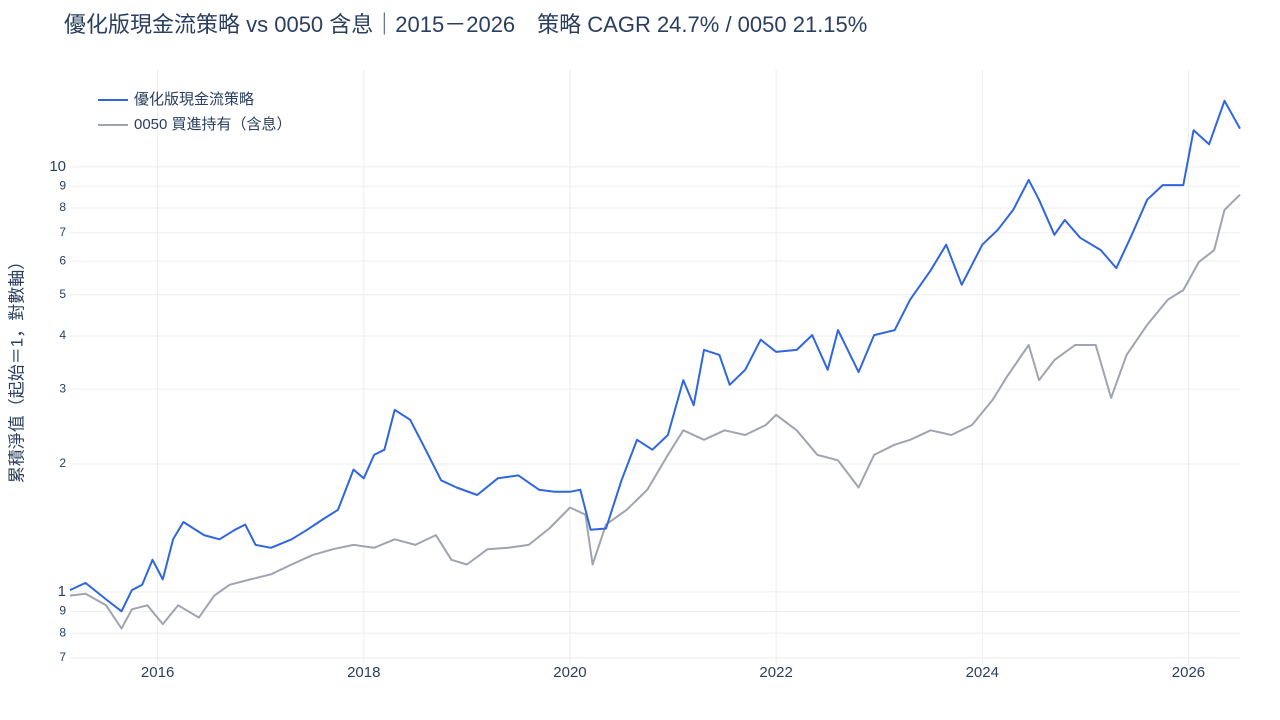  Describe the element at coordinates (569, 672) in the screenshot. I see `x-tick-label: 2020` at that location.